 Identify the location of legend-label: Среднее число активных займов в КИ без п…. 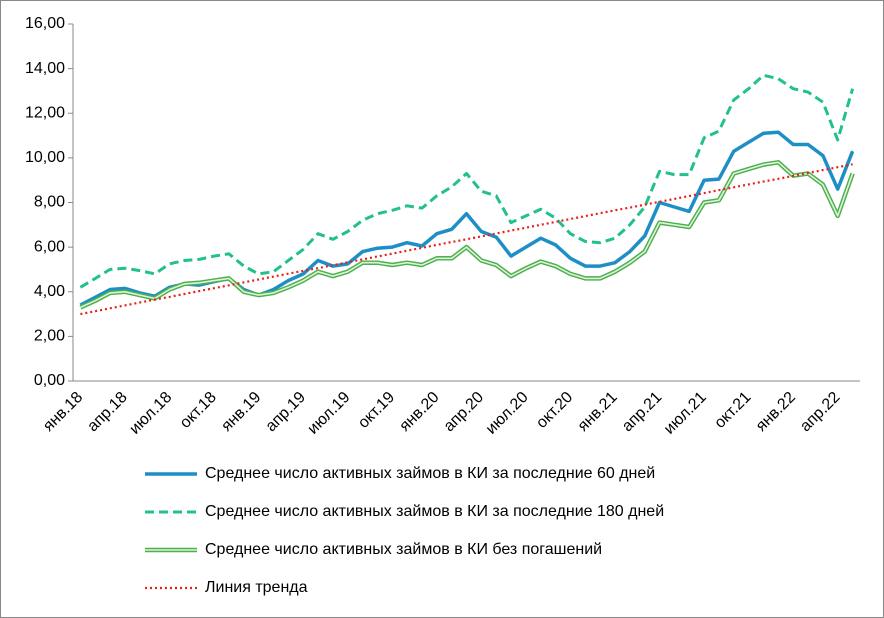
(403, 549).